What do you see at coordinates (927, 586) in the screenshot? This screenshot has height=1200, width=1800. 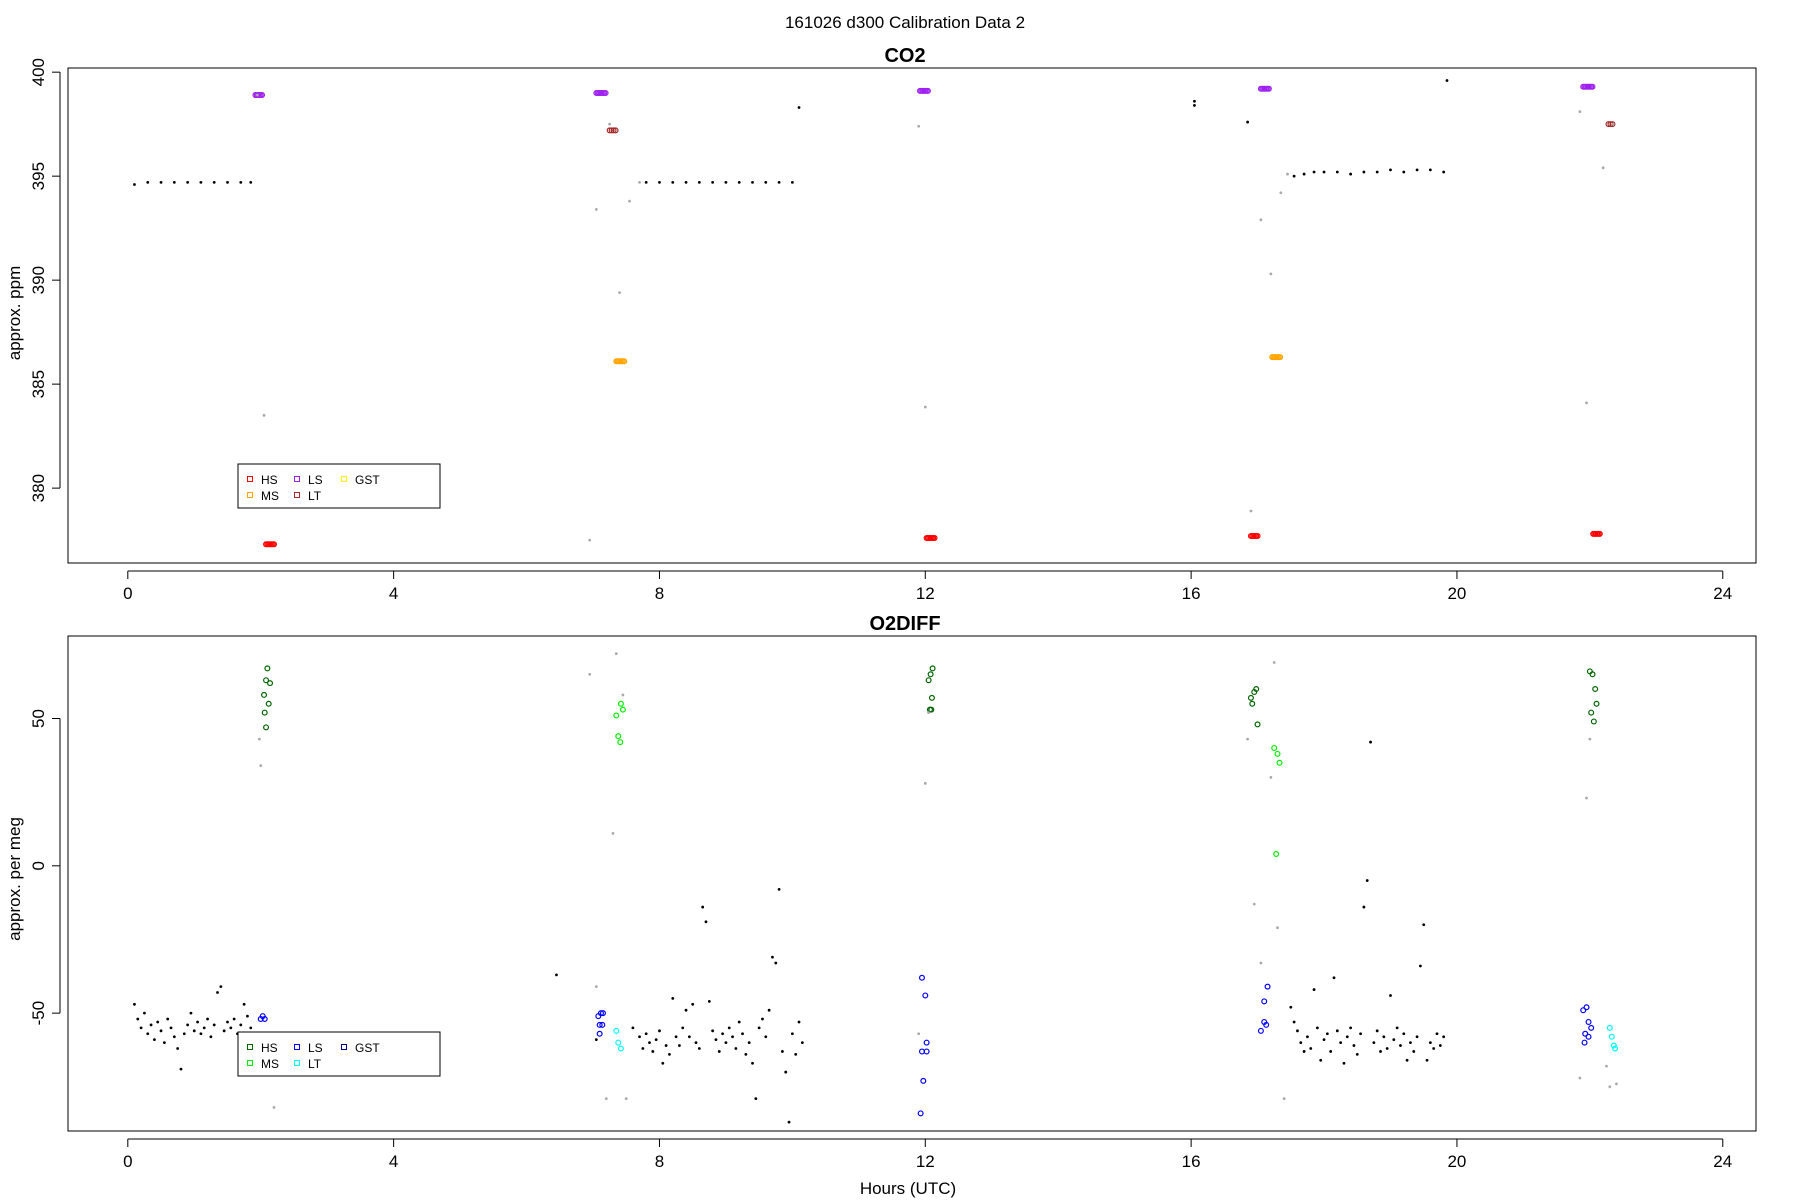 I see `co2-x-axis: 0 4 8 12 16 20 24` at bounding box center [927, 586].